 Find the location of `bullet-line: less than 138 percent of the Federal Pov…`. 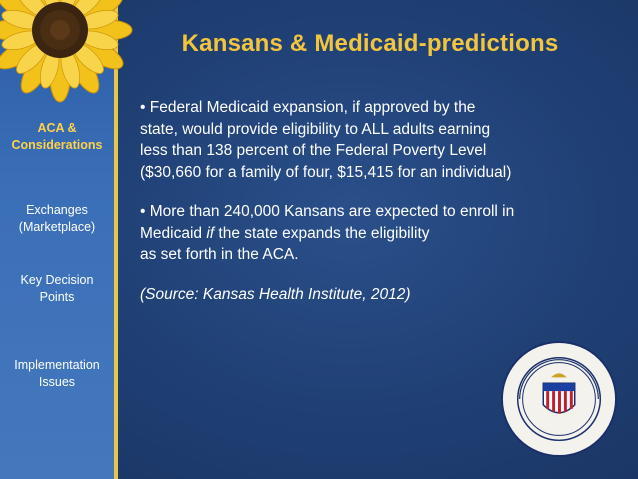

bullet-line: less than 138 percent of the Federal Pov… is located at coordinates (313, 150).